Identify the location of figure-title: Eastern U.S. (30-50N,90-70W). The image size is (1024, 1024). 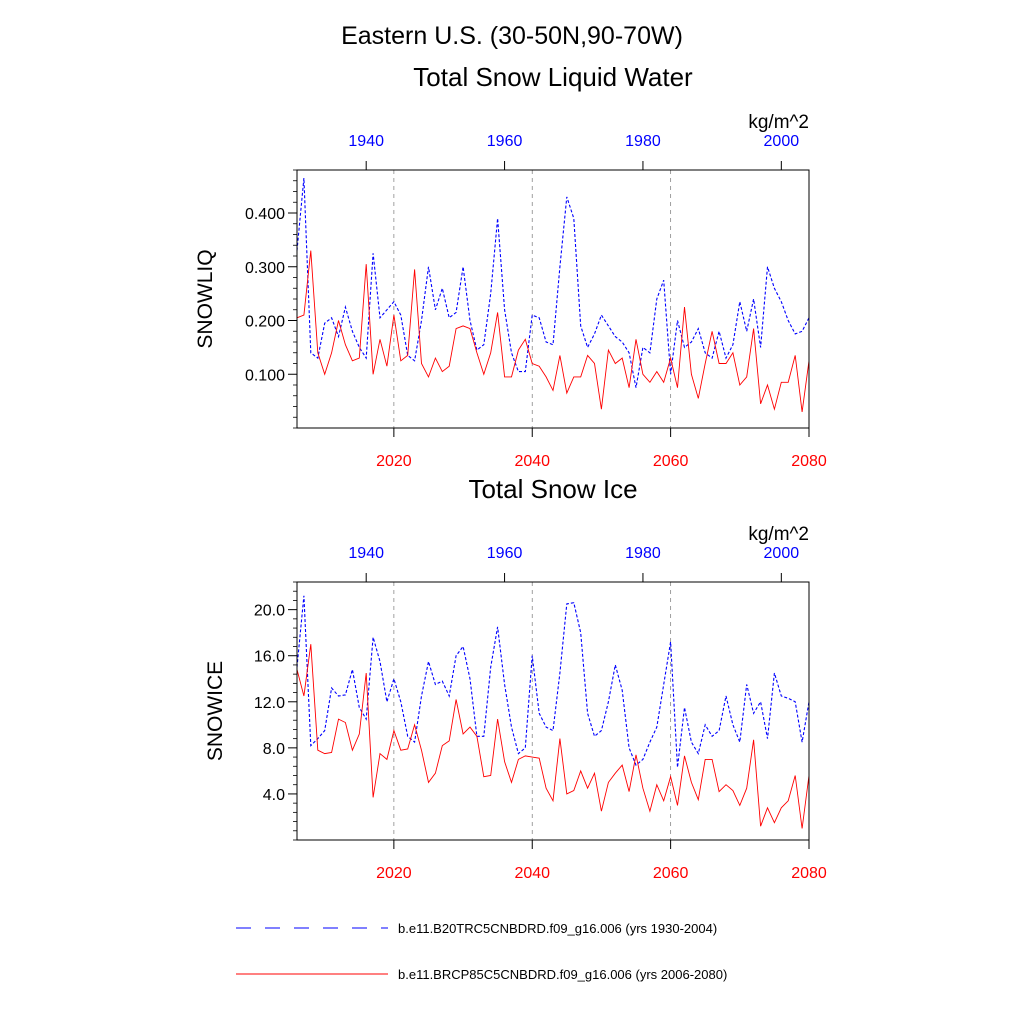
(512, 36).